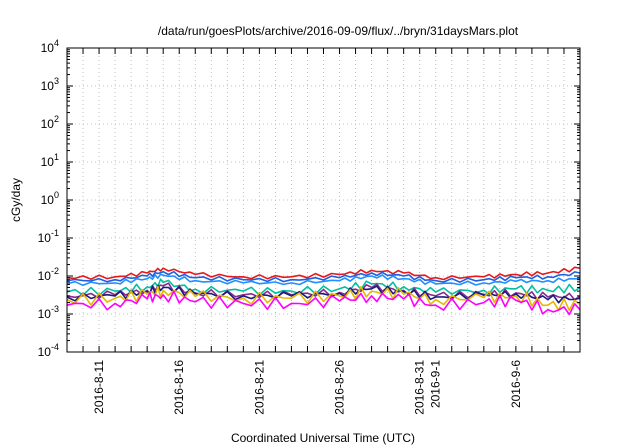 This screenshot has width=640, height=448. I want to click on x-tick-label: 2016-9-1, so click(436, 384).